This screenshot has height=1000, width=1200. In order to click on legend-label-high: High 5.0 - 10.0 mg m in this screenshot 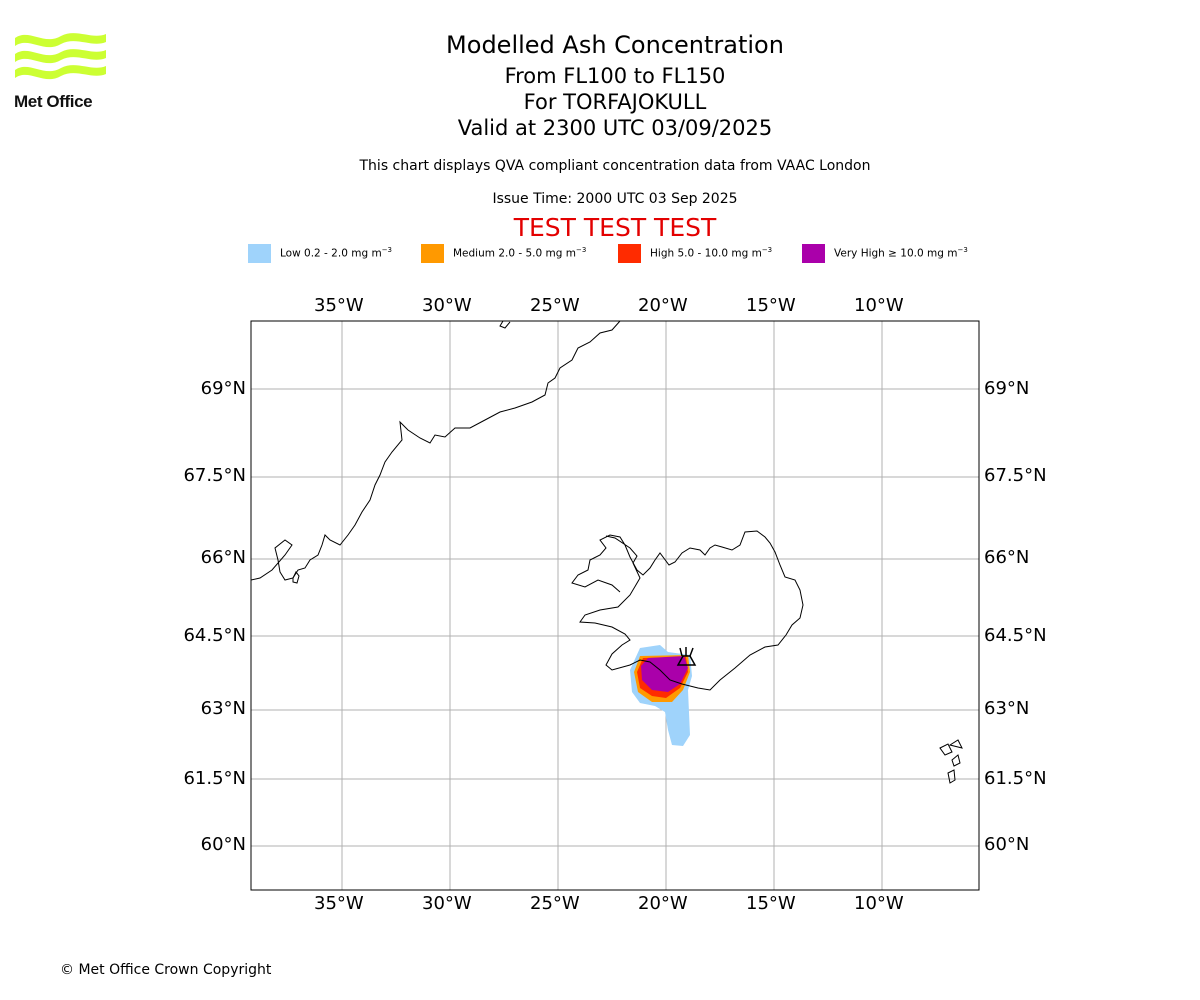, I will do `click(706, 253)`.